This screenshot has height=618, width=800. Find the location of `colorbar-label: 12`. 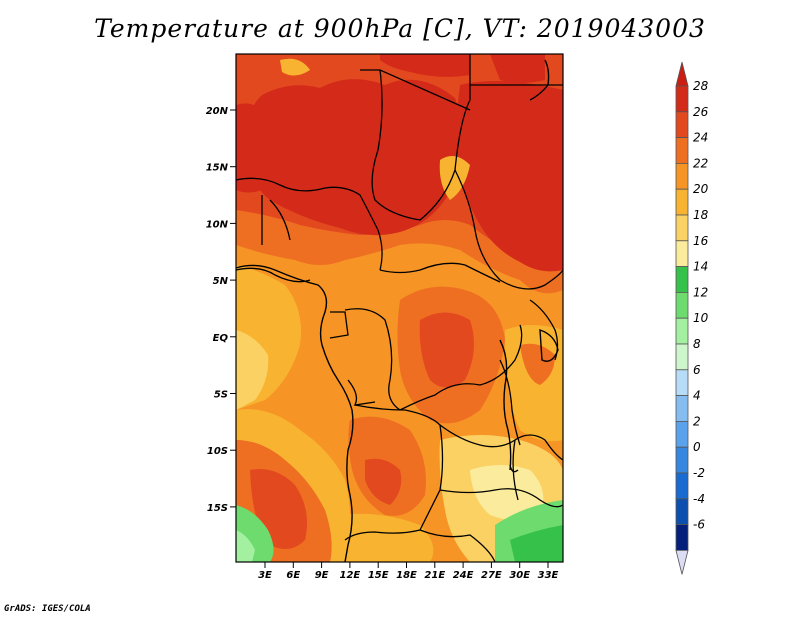

colorbar-label: 12 is located at coordinates (700, 292).